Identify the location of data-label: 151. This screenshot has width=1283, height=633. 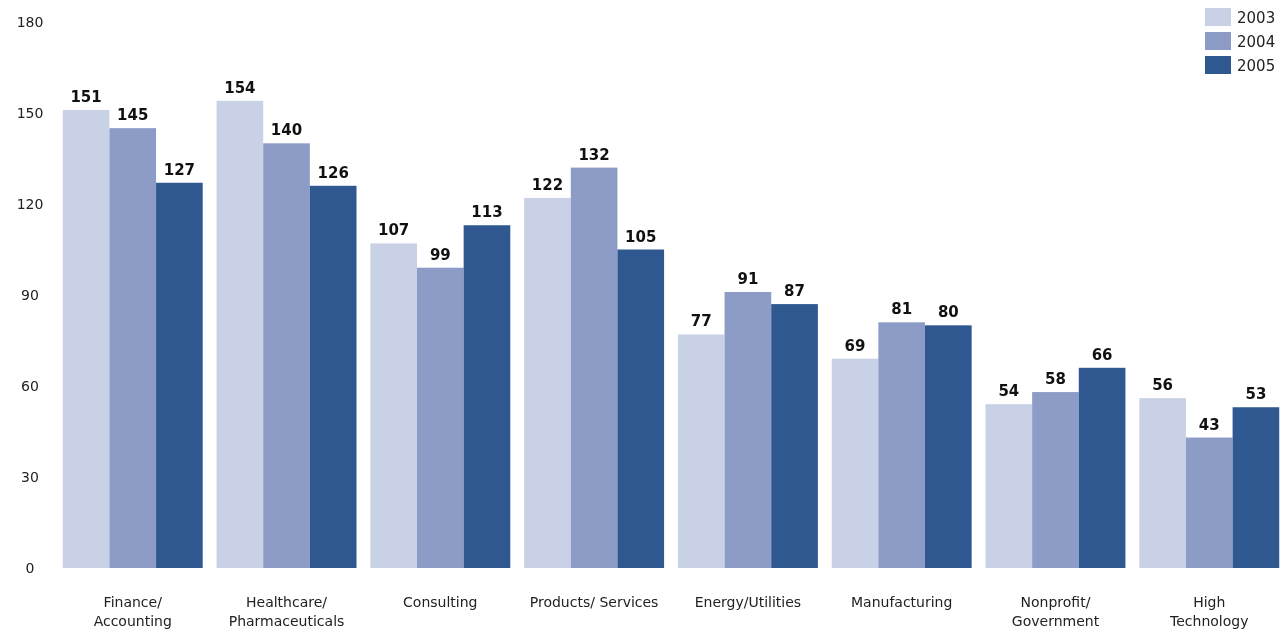
(86, 96).